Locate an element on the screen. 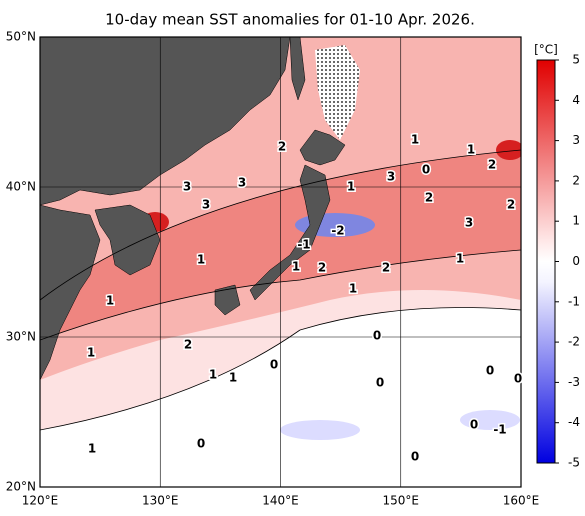 This screenshot has width=585, height=516. colorbar-tick-label: 1 is located at coordinates (576, 221).